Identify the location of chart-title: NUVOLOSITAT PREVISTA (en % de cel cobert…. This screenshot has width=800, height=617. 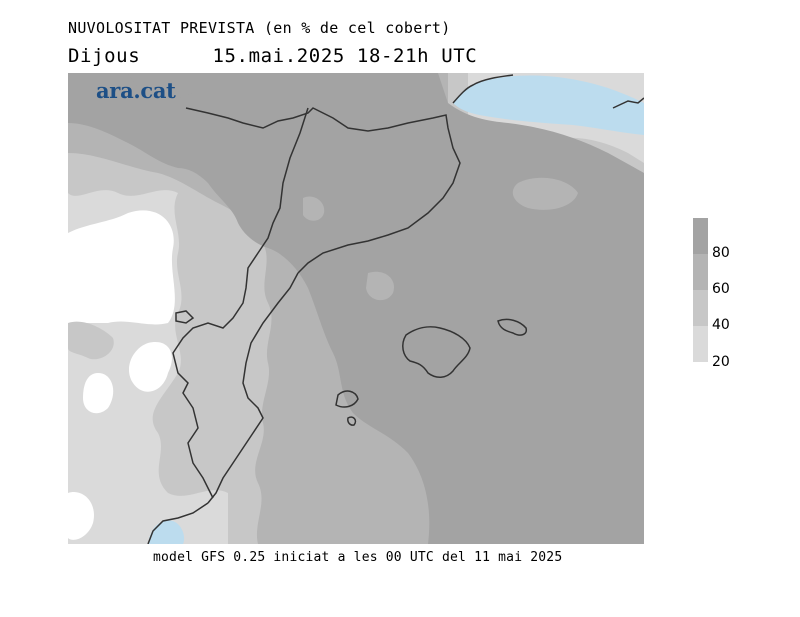
(259, 28).